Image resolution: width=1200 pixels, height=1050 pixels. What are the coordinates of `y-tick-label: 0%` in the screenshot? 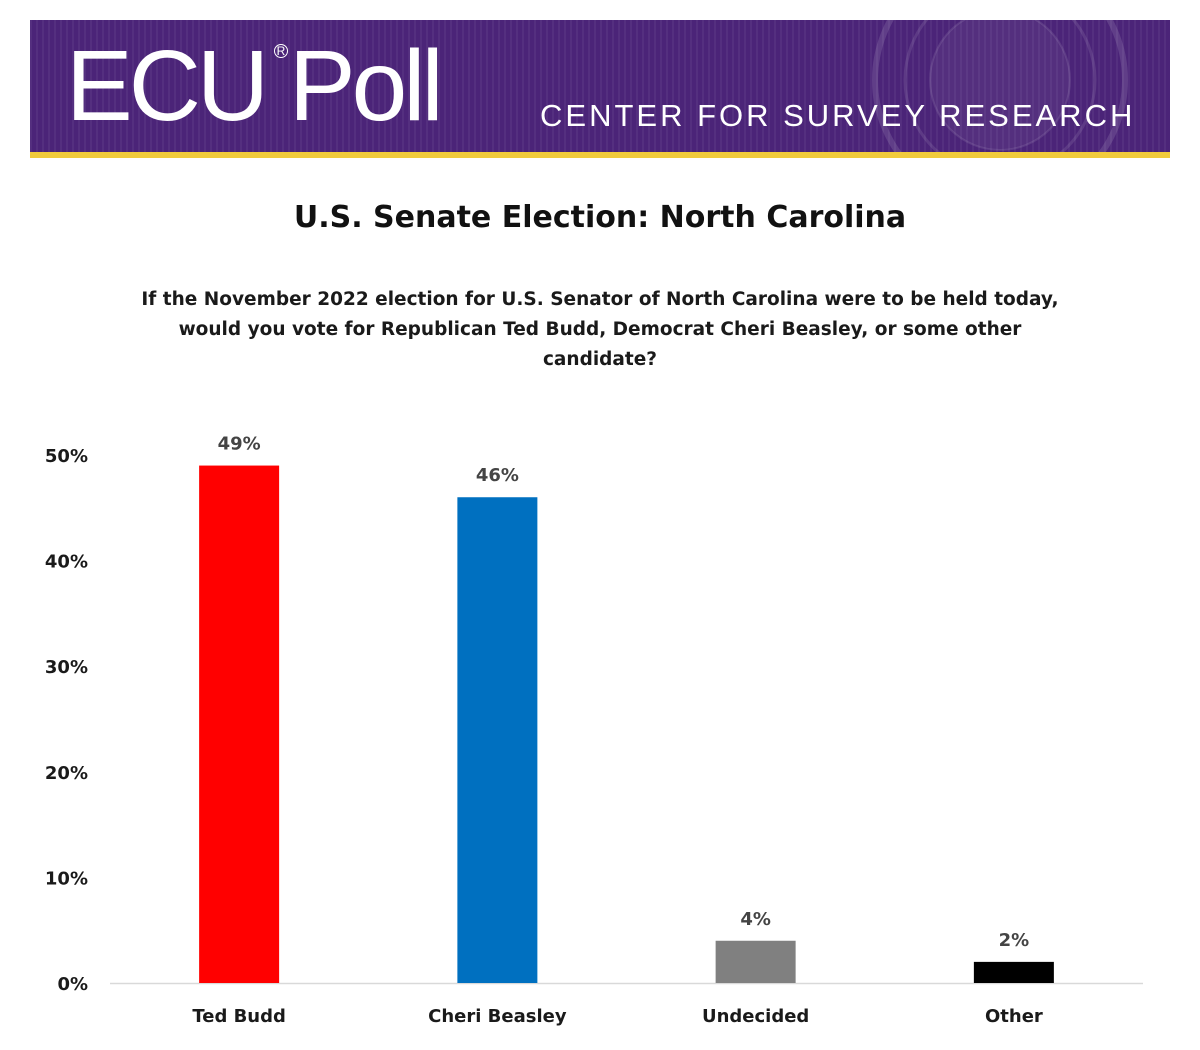 It's located at (72, 984).